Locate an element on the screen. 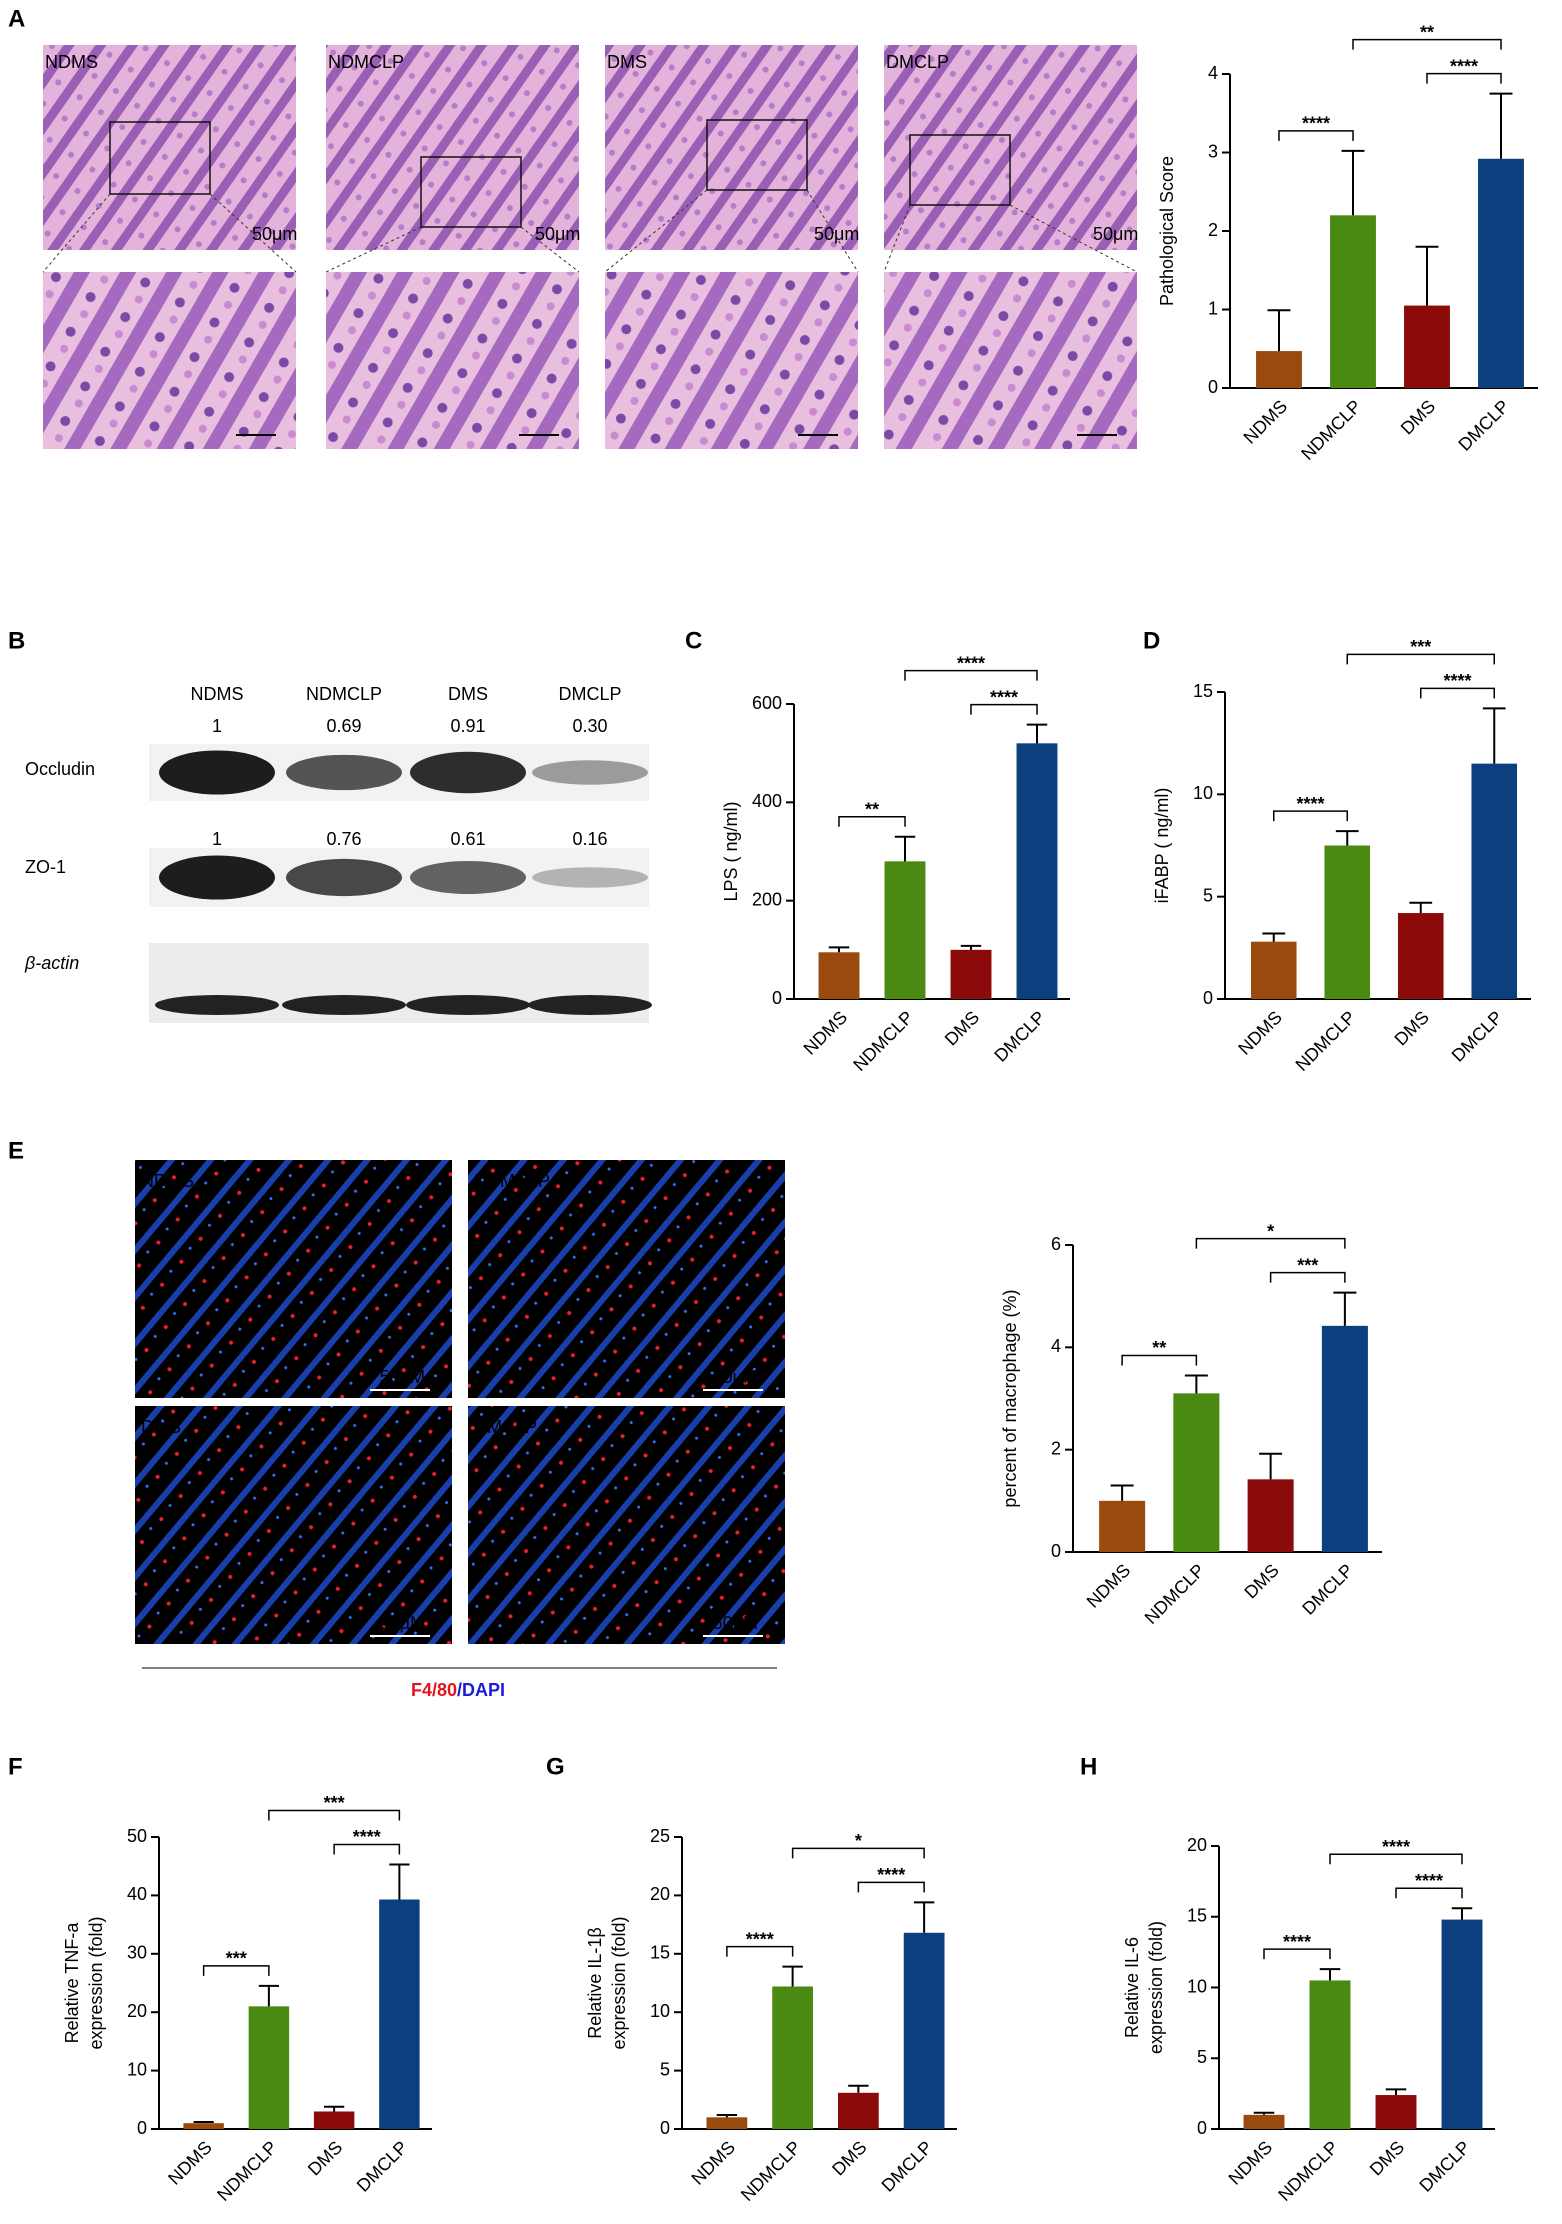 This screenshot has width=1562, height=2224. panel-letter: F is located at coordinates (15, 1766).